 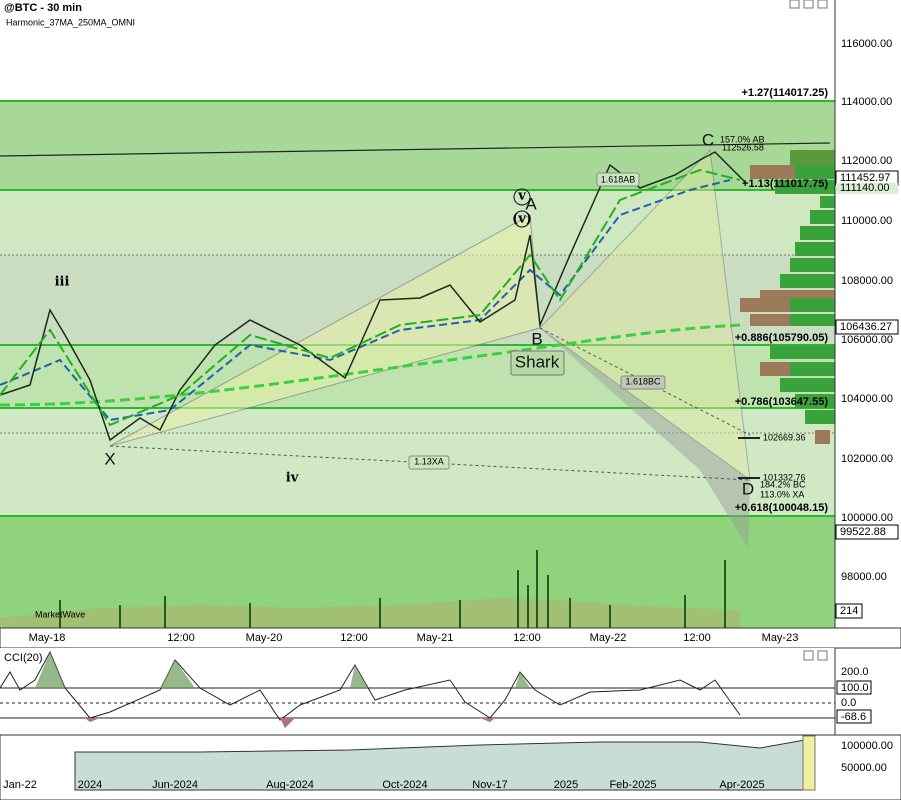 I want to click on cci-title: CCI(20), so click(x=23, y=658).